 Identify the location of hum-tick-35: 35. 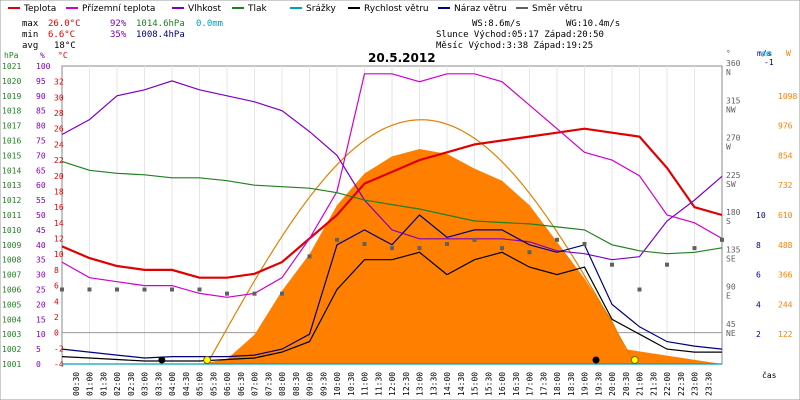
(41, 260).